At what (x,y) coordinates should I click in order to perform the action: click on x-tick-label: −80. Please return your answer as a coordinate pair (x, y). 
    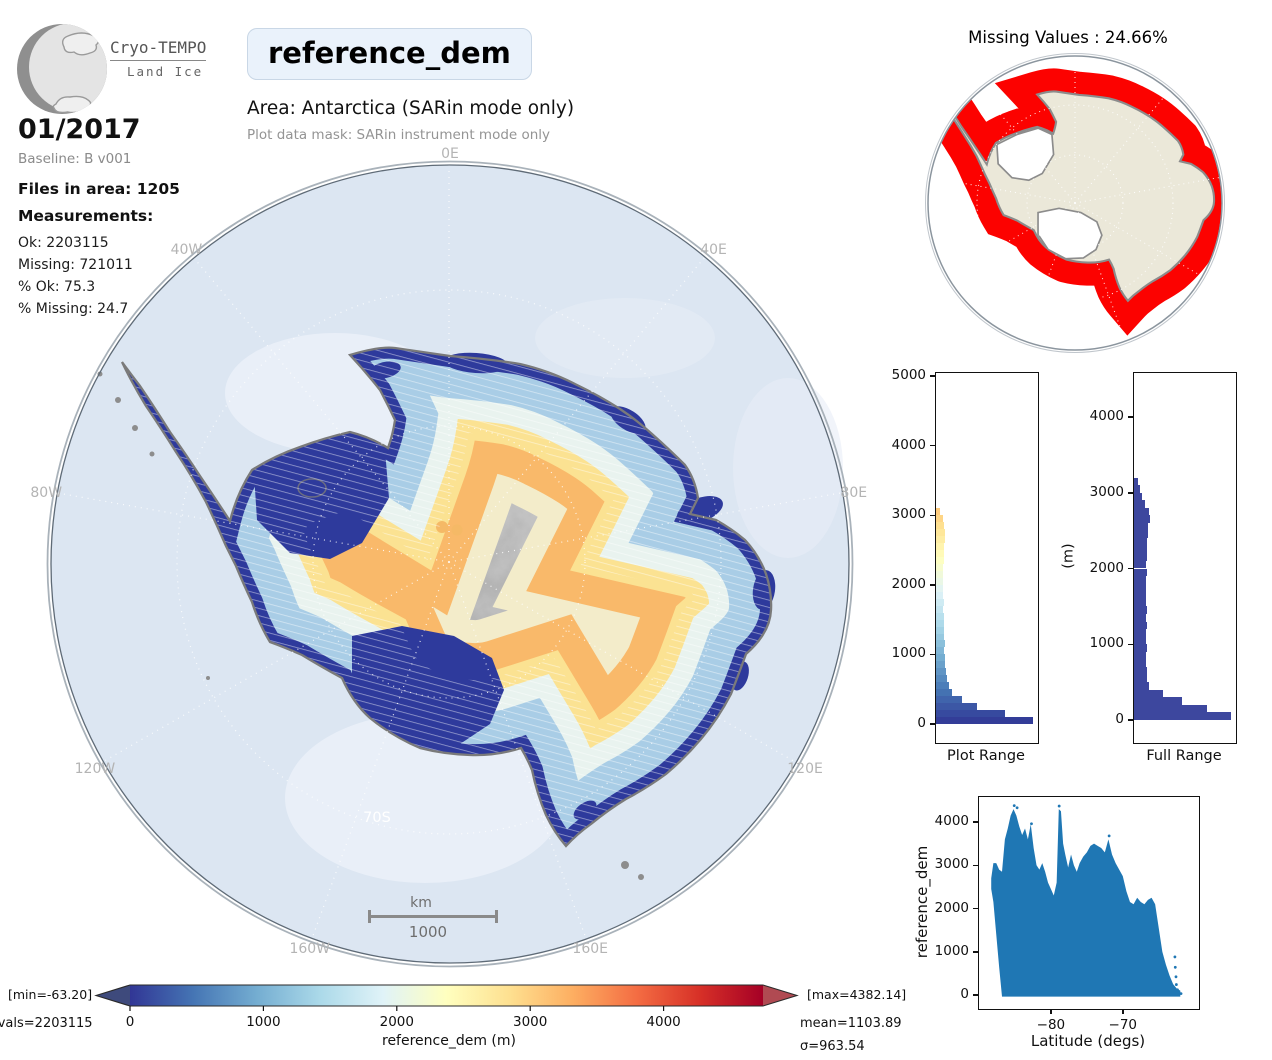
    Looking at the image, I should click on (1051, 1025).